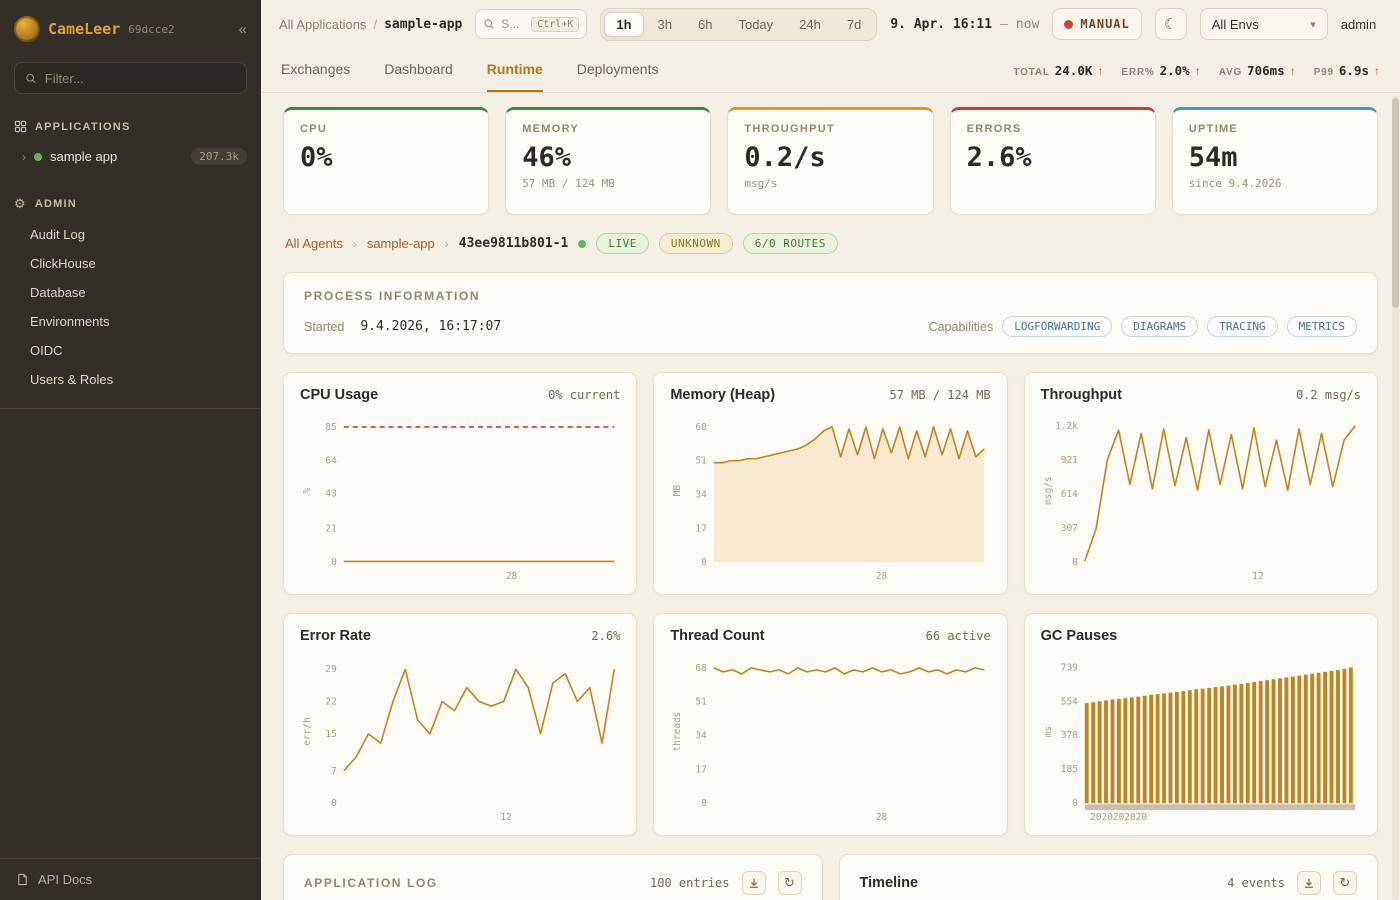  I want to click on chart-title: Error Rate, so click(335, 636).